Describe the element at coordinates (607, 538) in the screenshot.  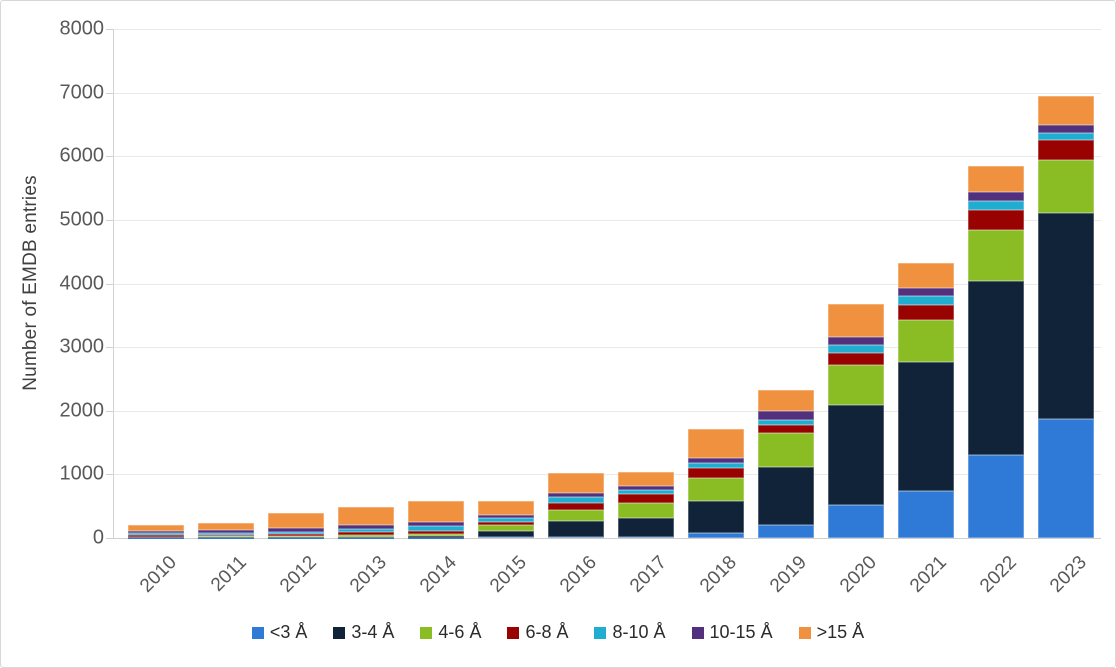
I see `x-axis-line` at that location.